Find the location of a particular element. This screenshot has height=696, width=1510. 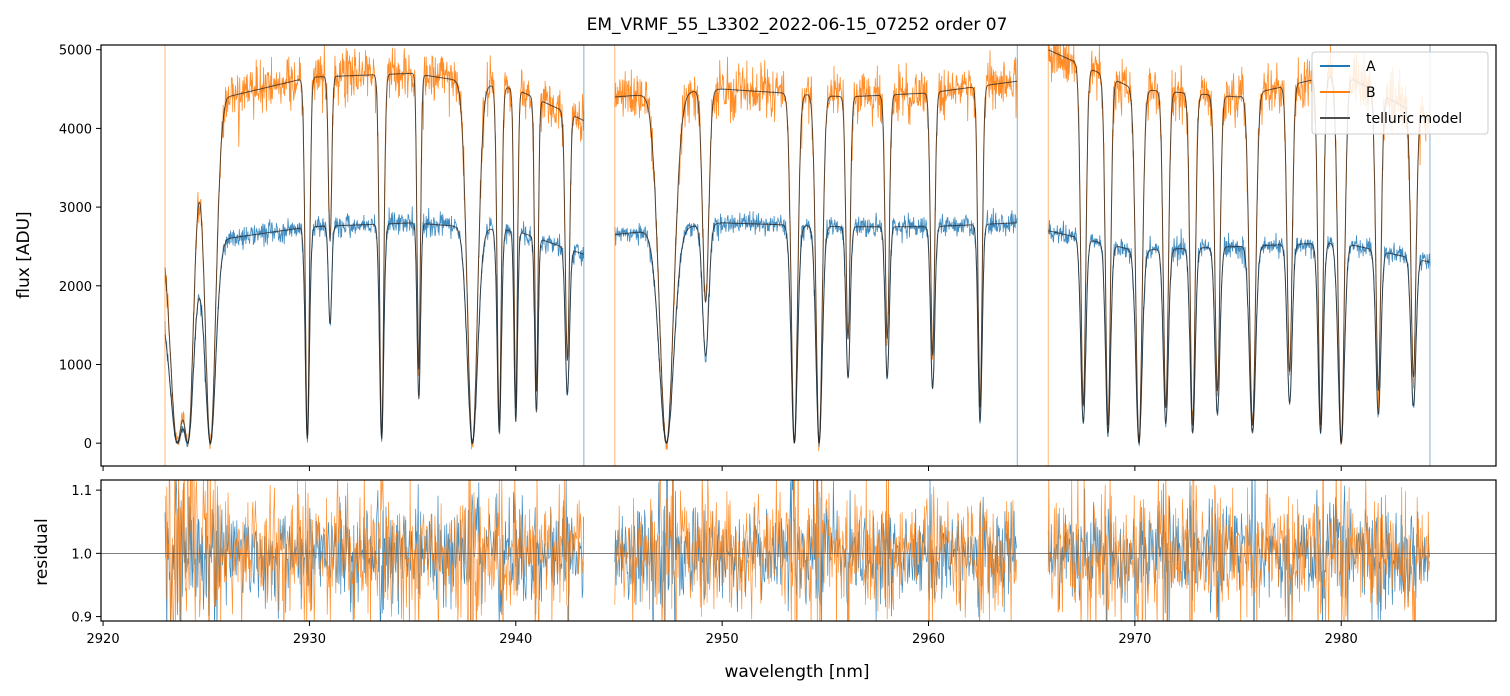

x-tick-label: 2960 is located at coordinates (928, 639).